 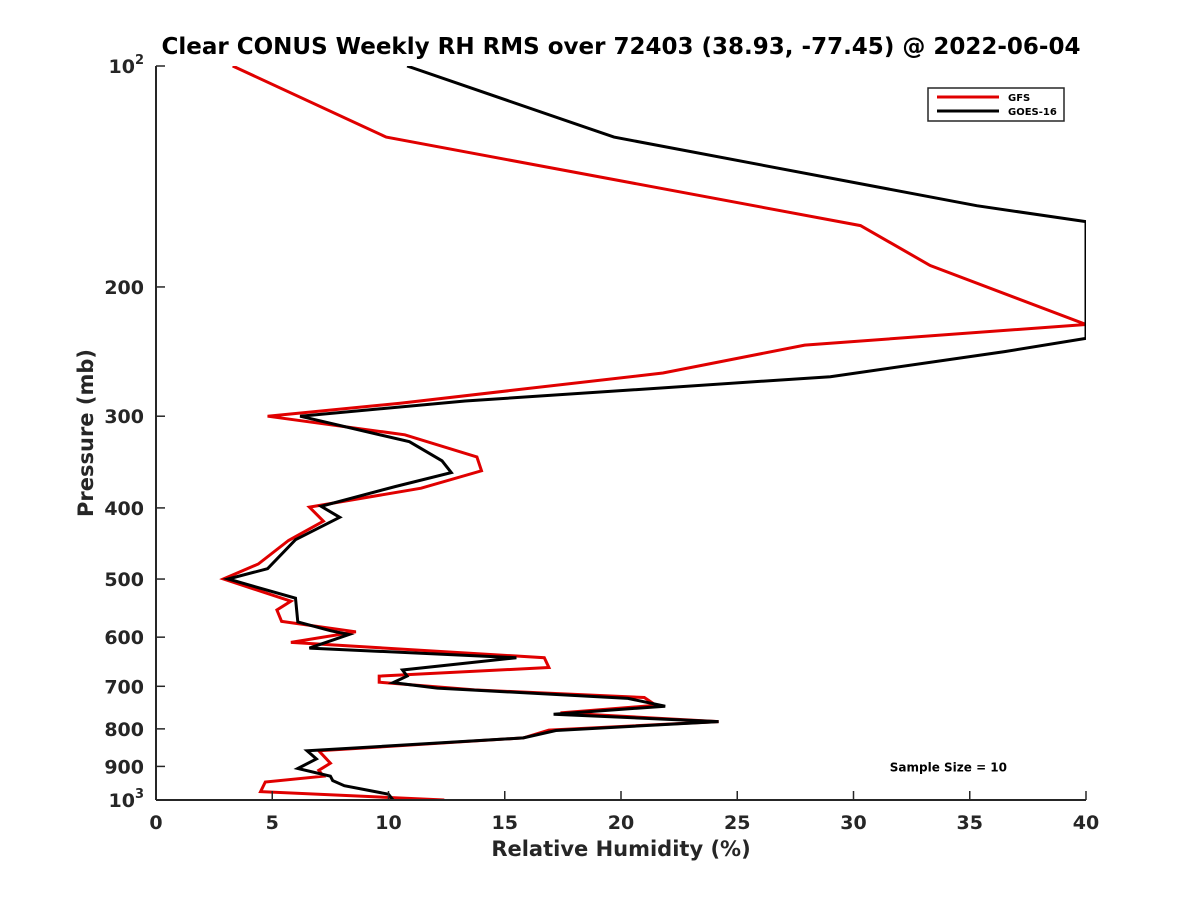 I want to click on y-tick-label: 500, so click(x=124, y=580).